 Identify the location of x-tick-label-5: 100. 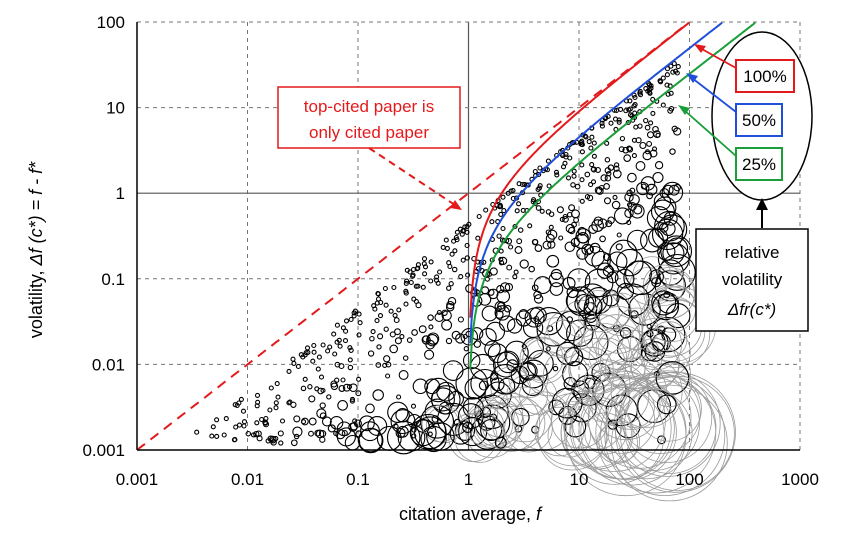
(689, 479).